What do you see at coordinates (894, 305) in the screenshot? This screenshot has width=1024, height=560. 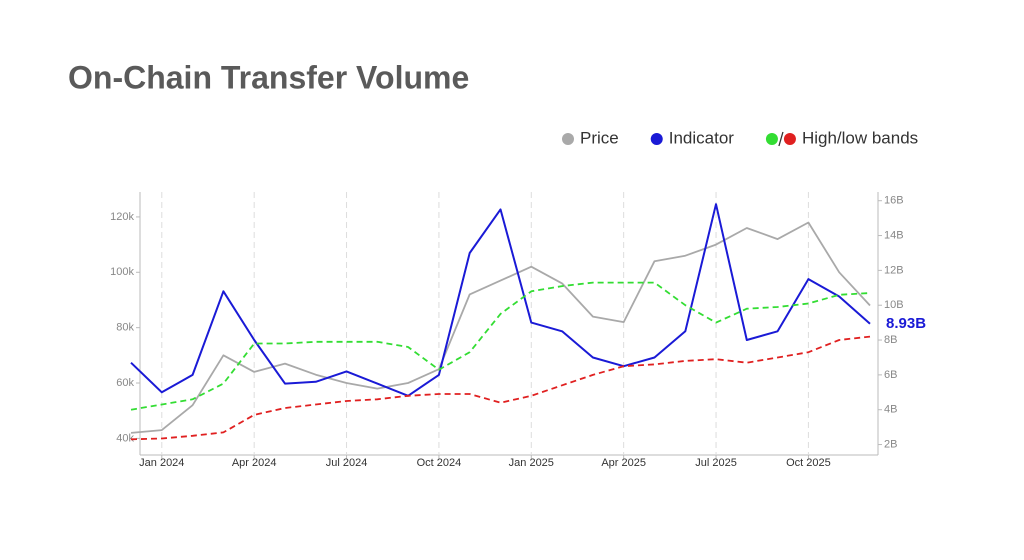 I see `y2-tick-label: 10B` at bounding box center [894, 305].